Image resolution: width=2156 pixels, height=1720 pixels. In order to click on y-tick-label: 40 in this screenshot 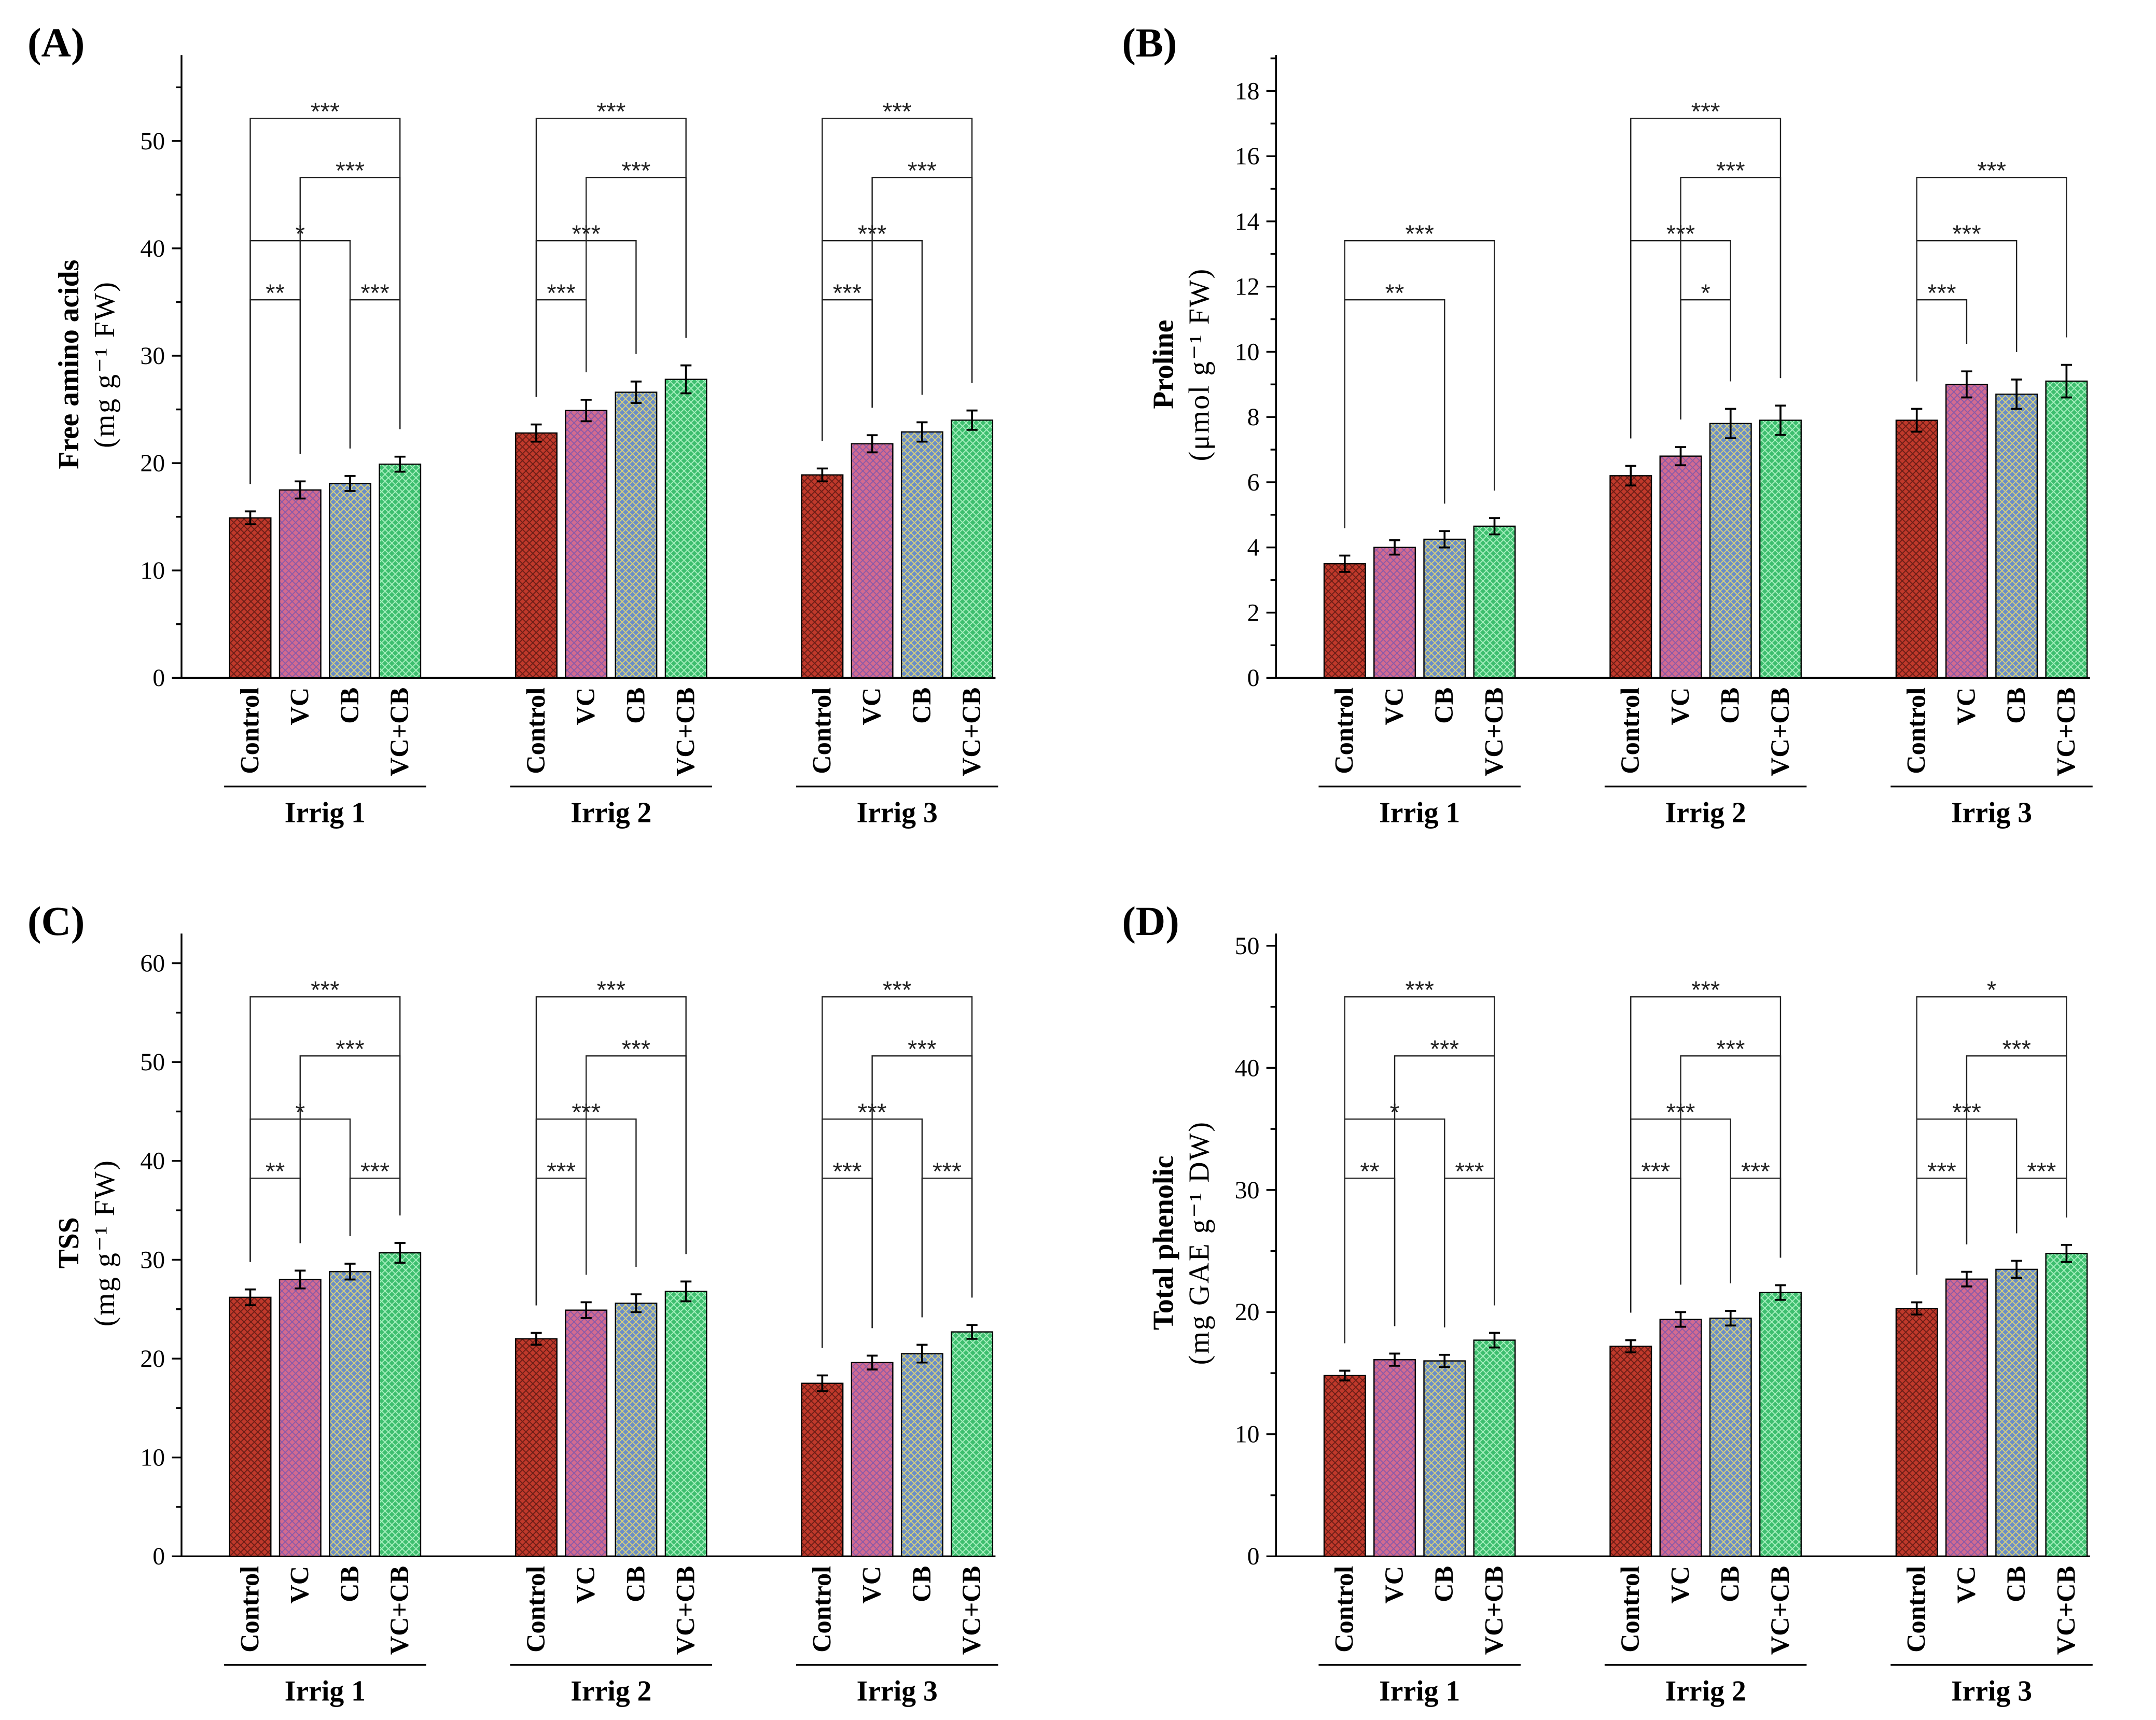, I will do `click(1247, 1068)`.